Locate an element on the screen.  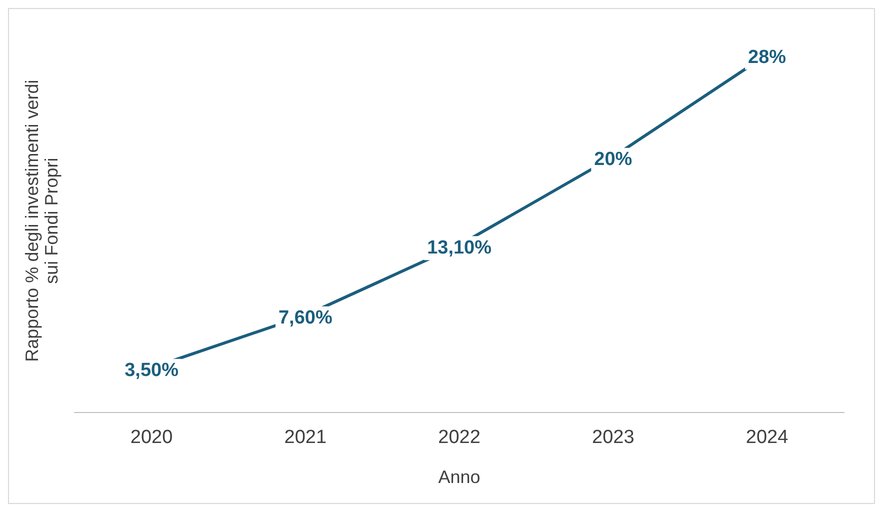
data-label: 3,50% is located at coordinates (151, 371).